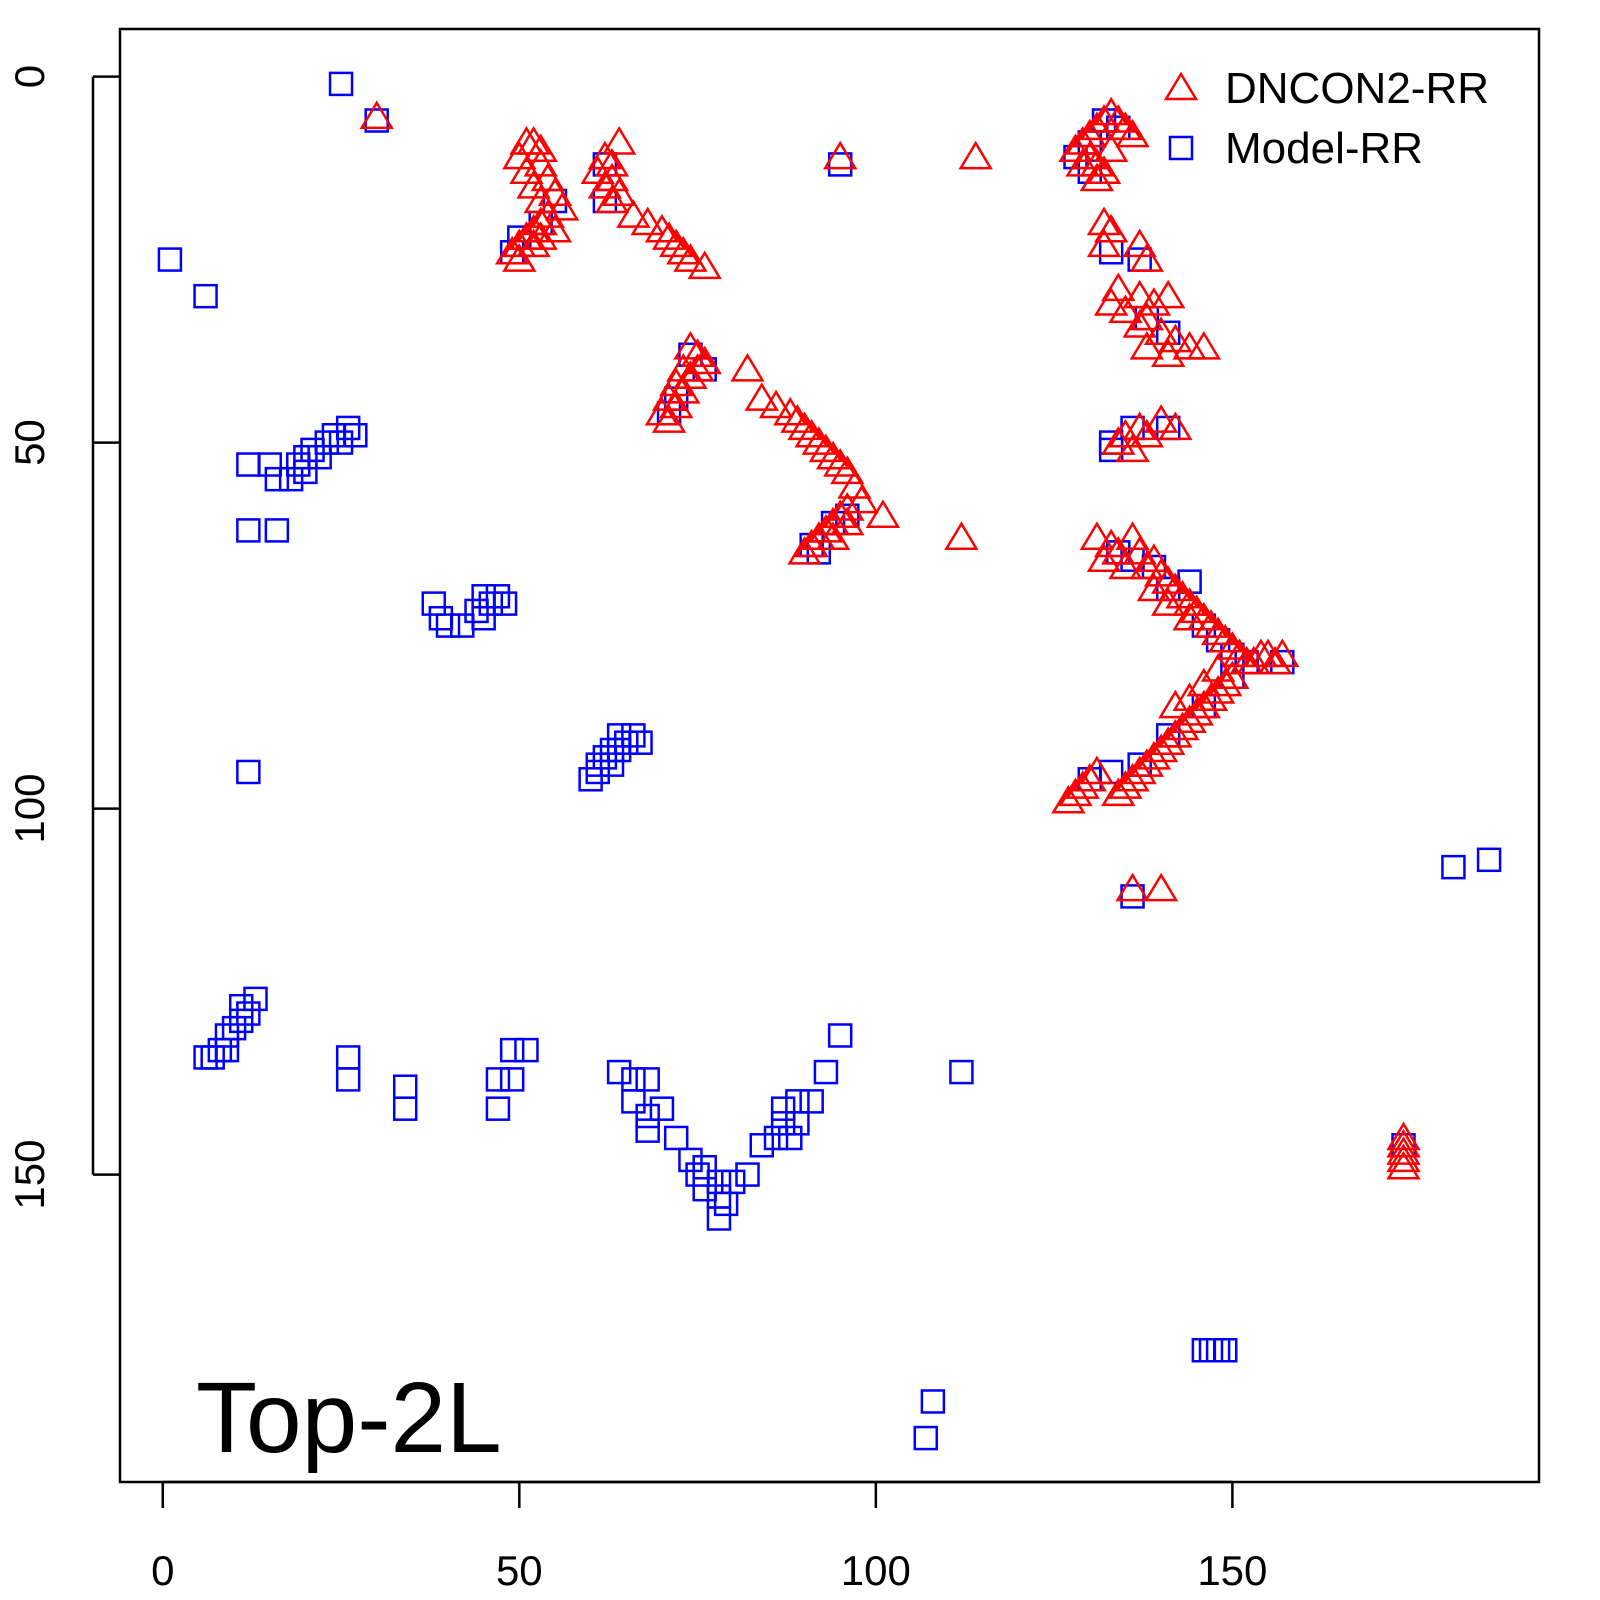  I want to click on x-tick-label: 0, so click(162, 1570).